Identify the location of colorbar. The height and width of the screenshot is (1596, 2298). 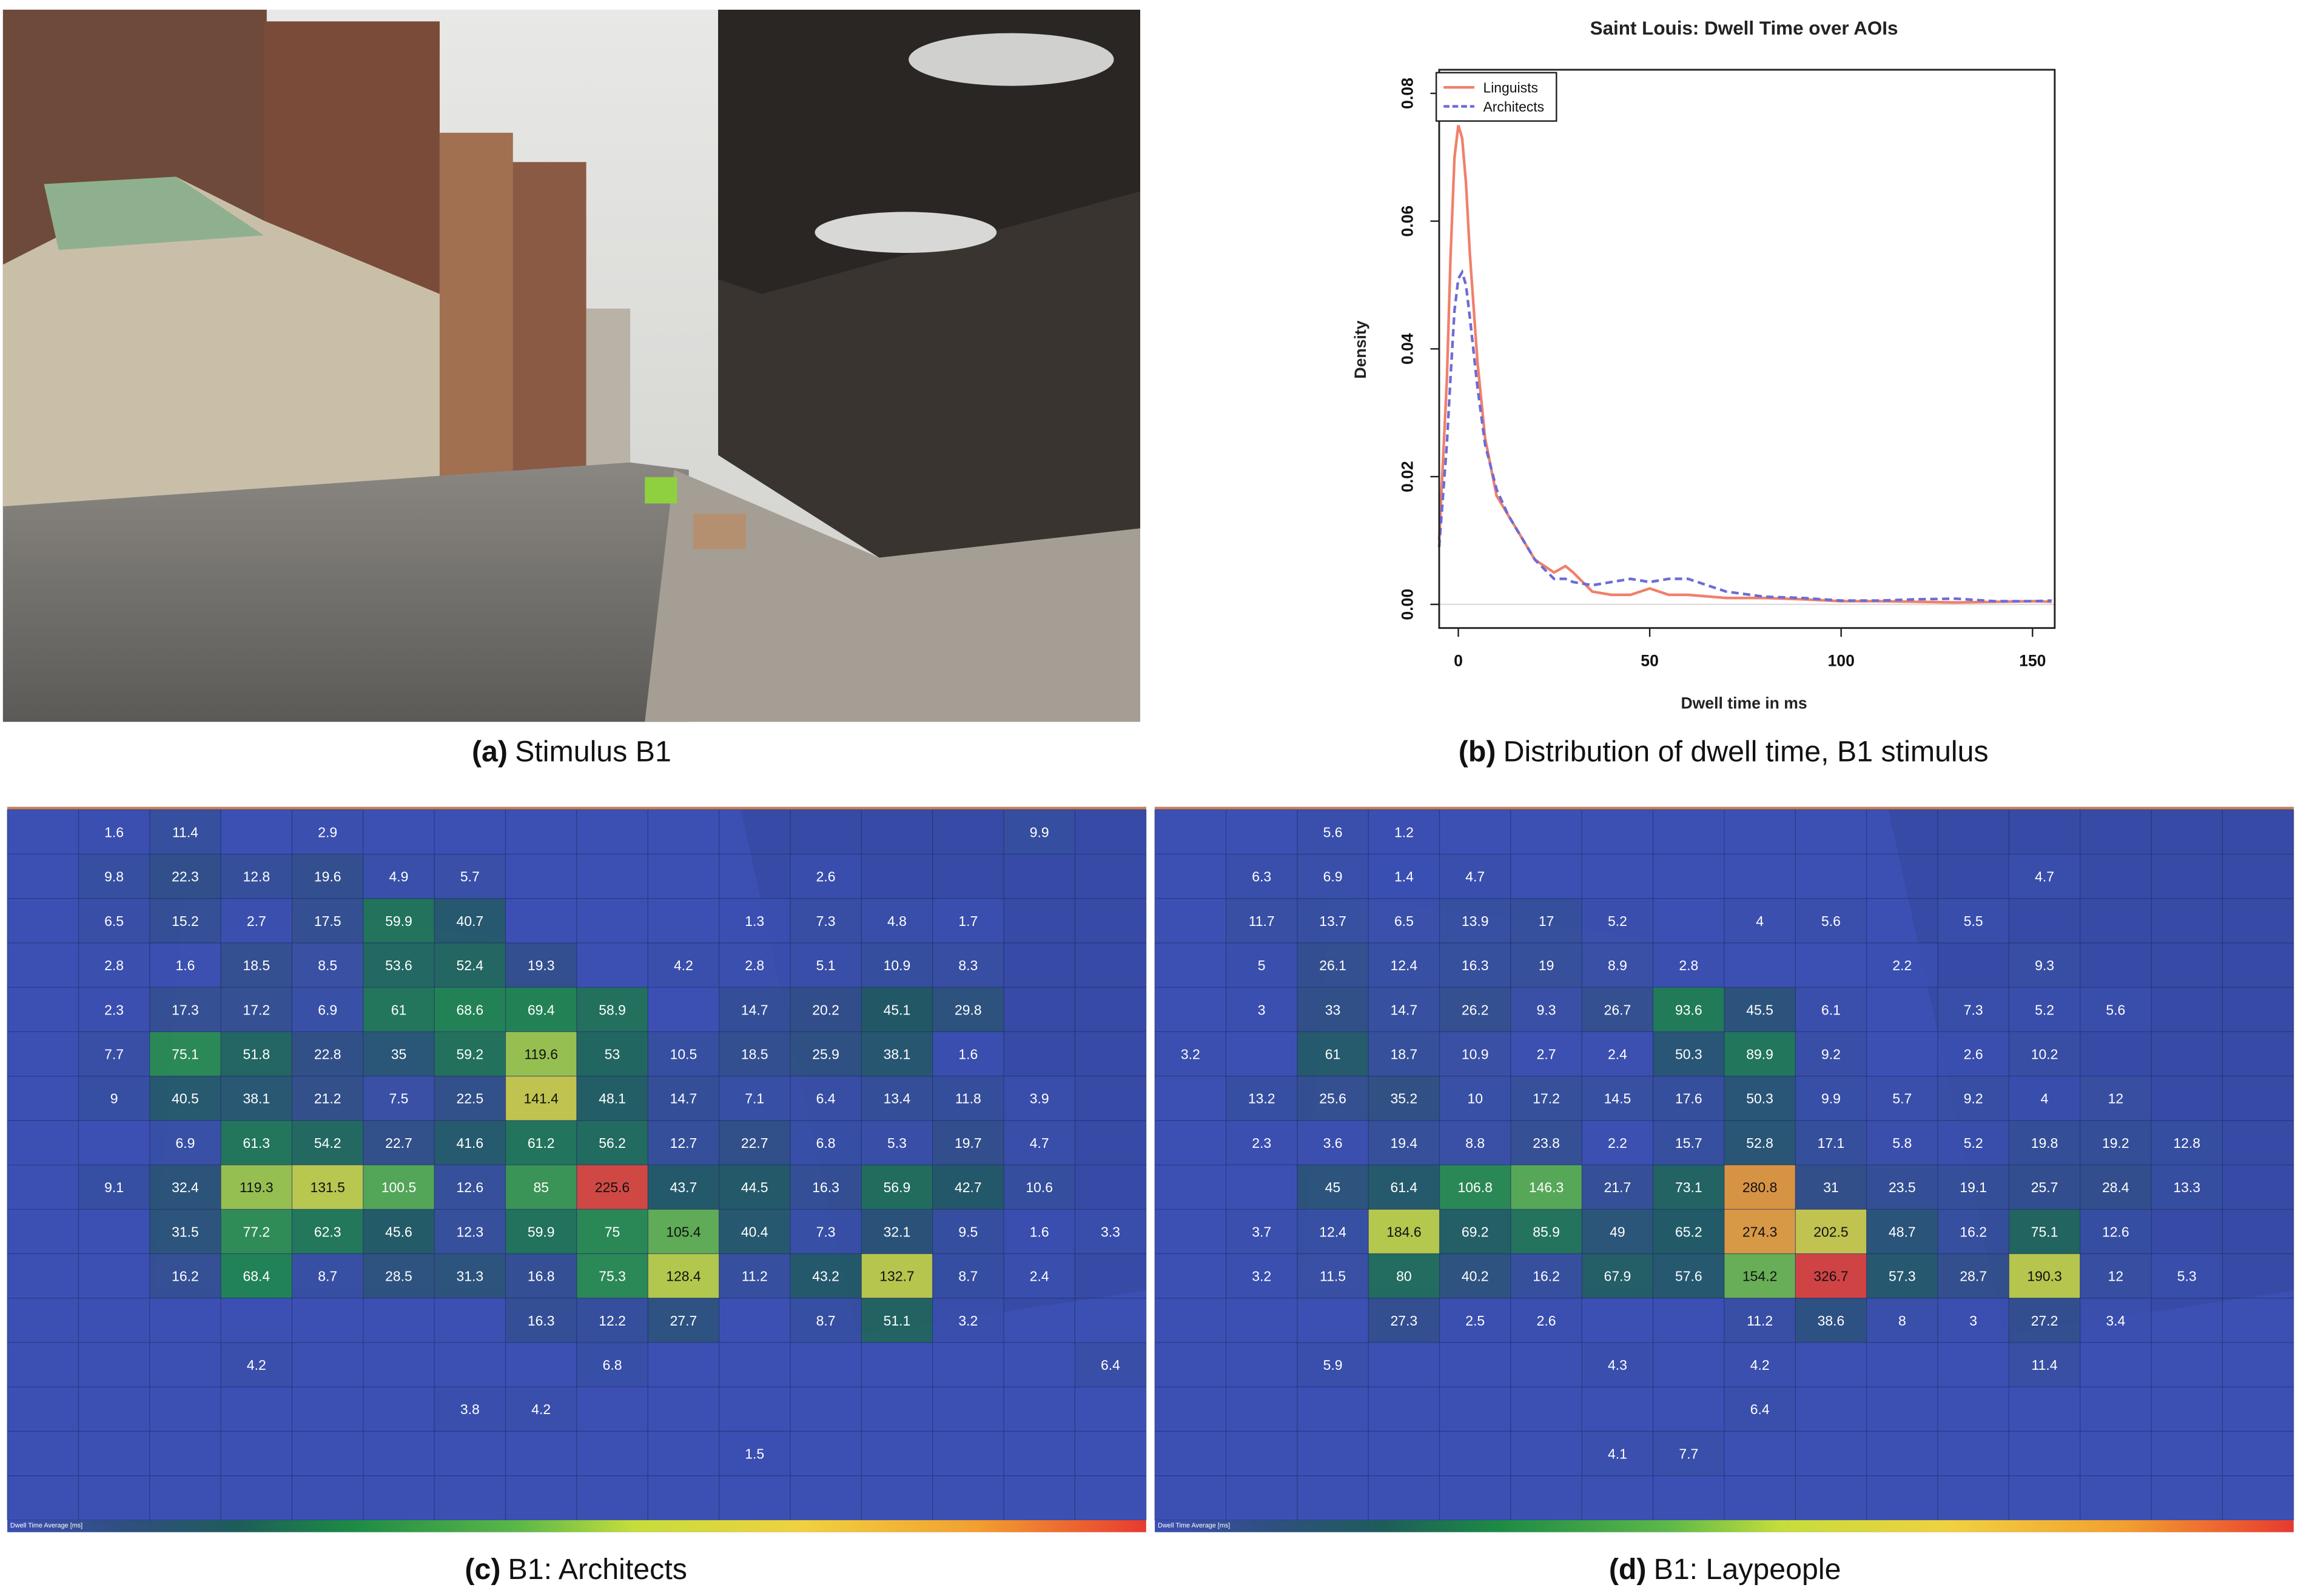
(1724, 1526).